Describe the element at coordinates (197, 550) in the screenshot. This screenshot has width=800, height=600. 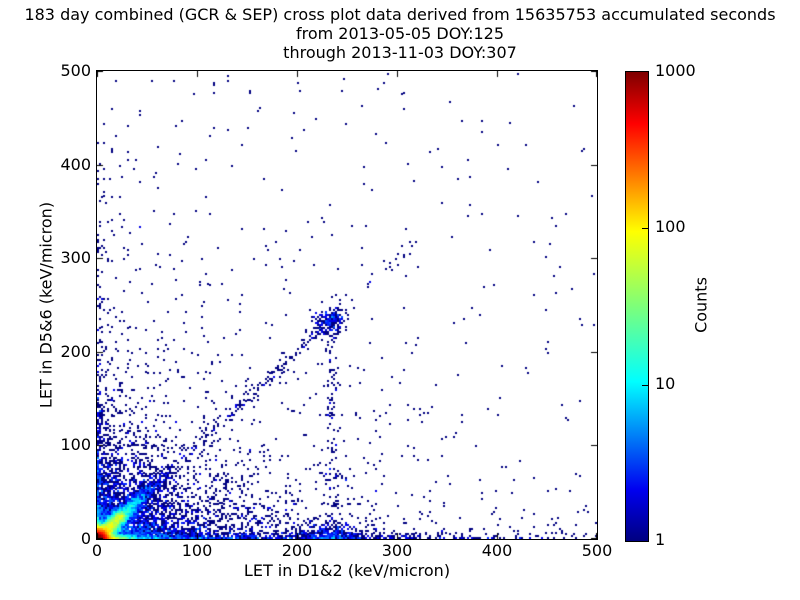
I see `x-tick-label: 100` at that location.